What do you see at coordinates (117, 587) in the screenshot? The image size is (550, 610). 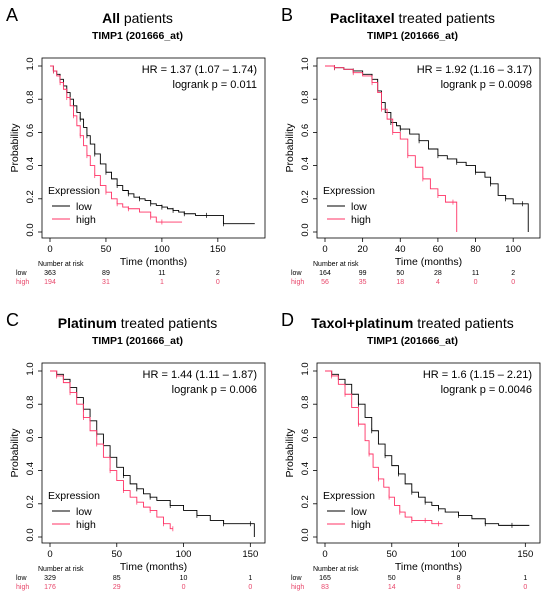 I see `risk-value-high: 29` at bounding box center [117, 587].